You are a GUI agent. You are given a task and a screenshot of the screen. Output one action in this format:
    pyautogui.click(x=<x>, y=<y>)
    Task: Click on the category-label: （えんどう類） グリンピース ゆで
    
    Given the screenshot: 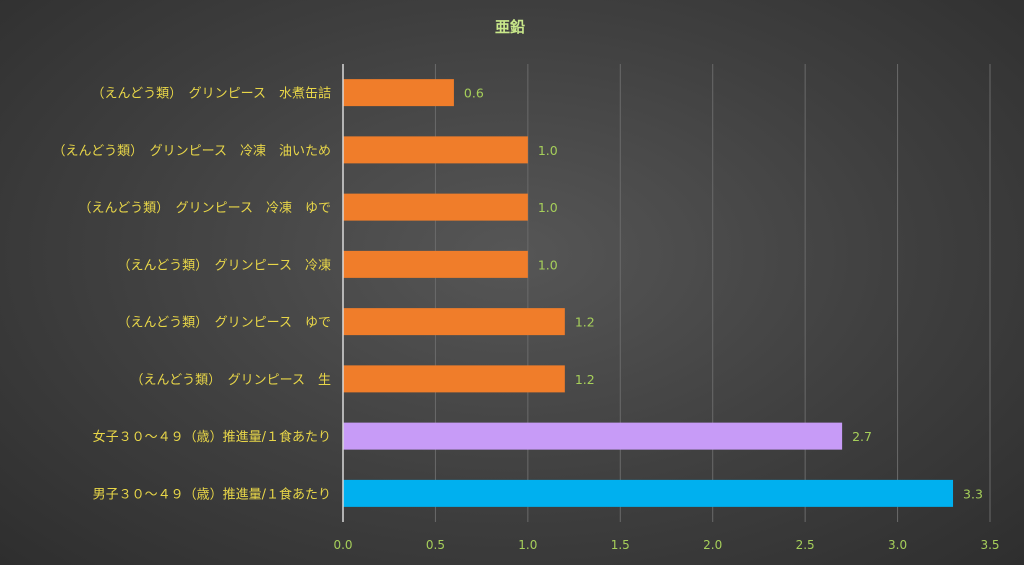 What is the action you would take?
    pyautogui.click(x=224, y=323)
    